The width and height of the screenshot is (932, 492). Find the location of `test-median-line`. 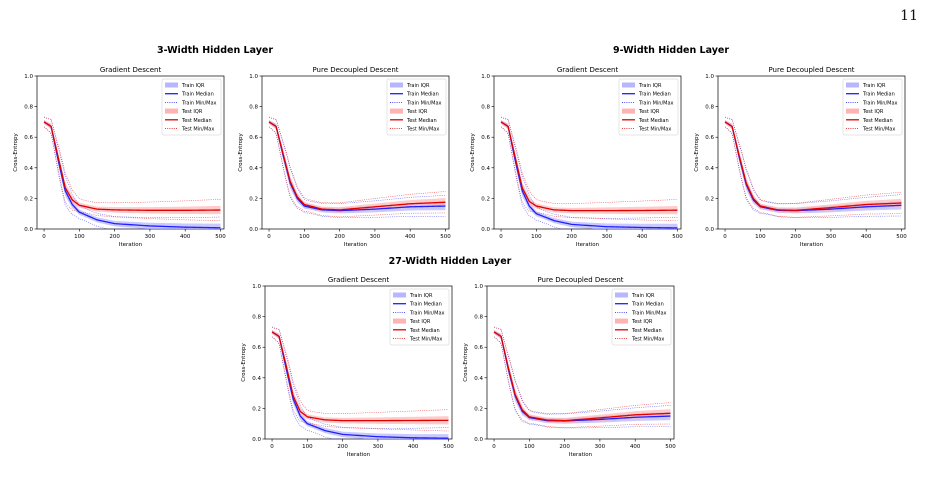

test-median-line is located at coordinates (582, 376).